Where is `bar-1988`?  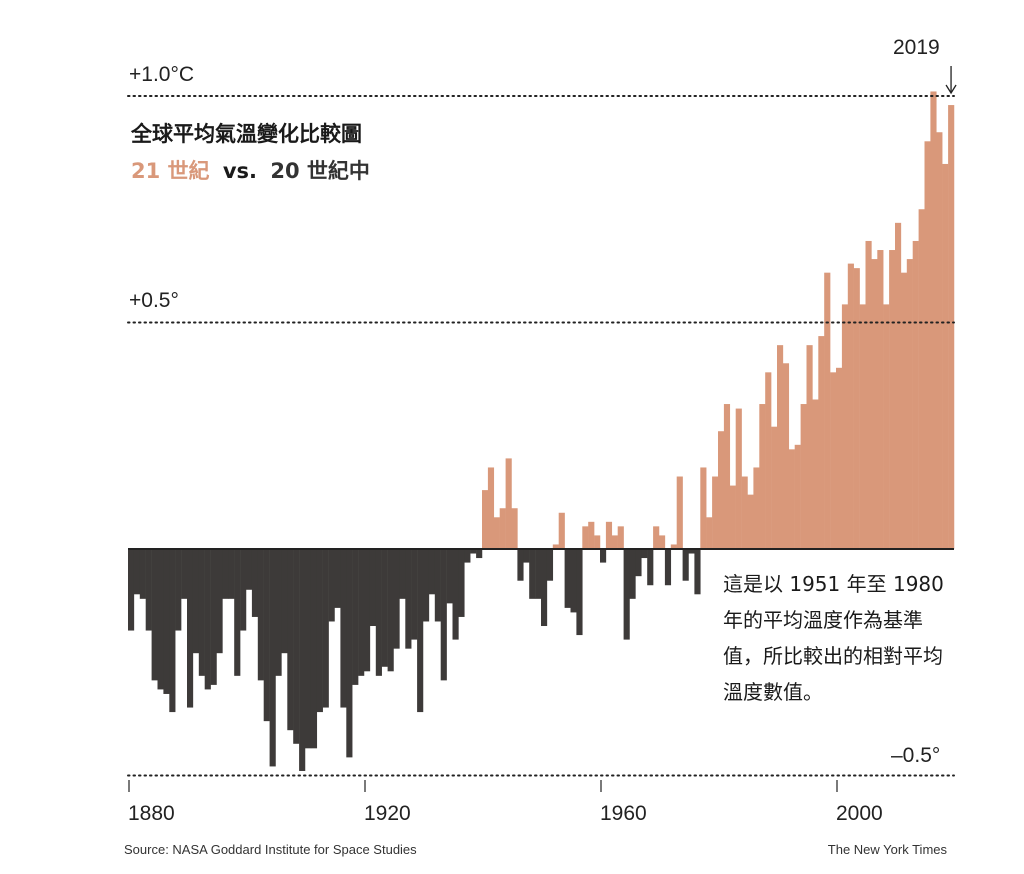
bar-1988 is located at coordinates (768, 460).